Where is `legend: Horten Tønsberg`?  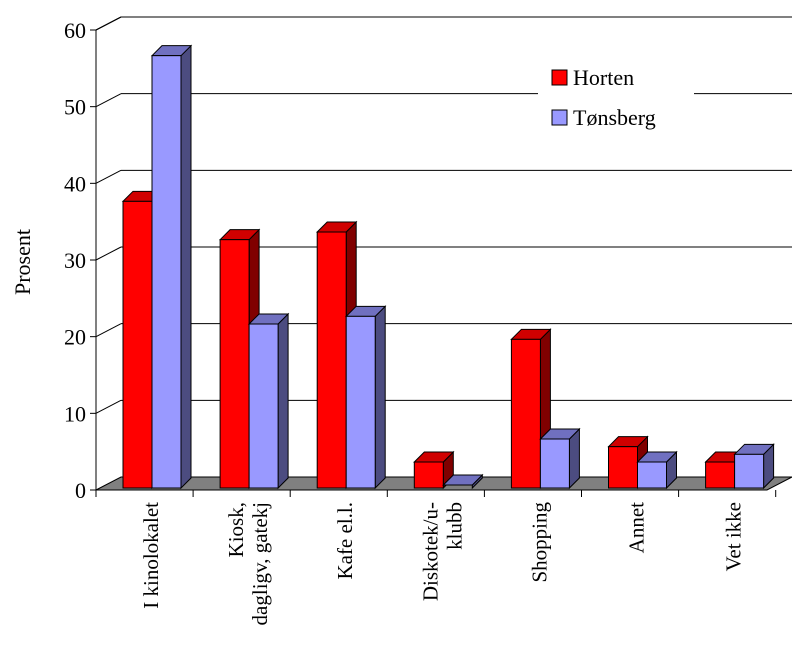 legend: Horten Tønsberg is located at coordinates (616, 100).